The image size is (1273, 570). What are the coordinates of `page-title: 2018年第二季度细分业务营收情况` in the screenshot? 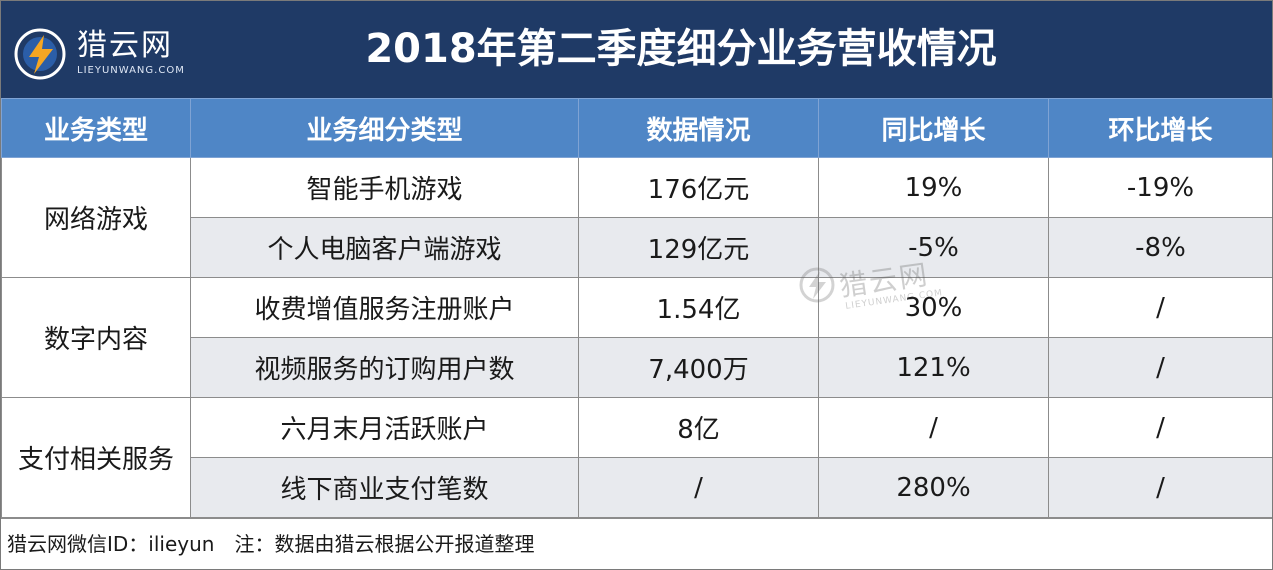 It's located at (681, 49).